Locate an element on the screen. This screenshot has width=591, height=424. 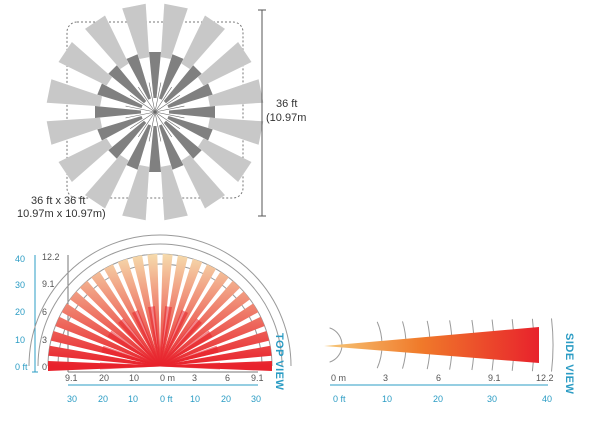
top-left-ft-tick: 10 is located at coordinates (20, 340).